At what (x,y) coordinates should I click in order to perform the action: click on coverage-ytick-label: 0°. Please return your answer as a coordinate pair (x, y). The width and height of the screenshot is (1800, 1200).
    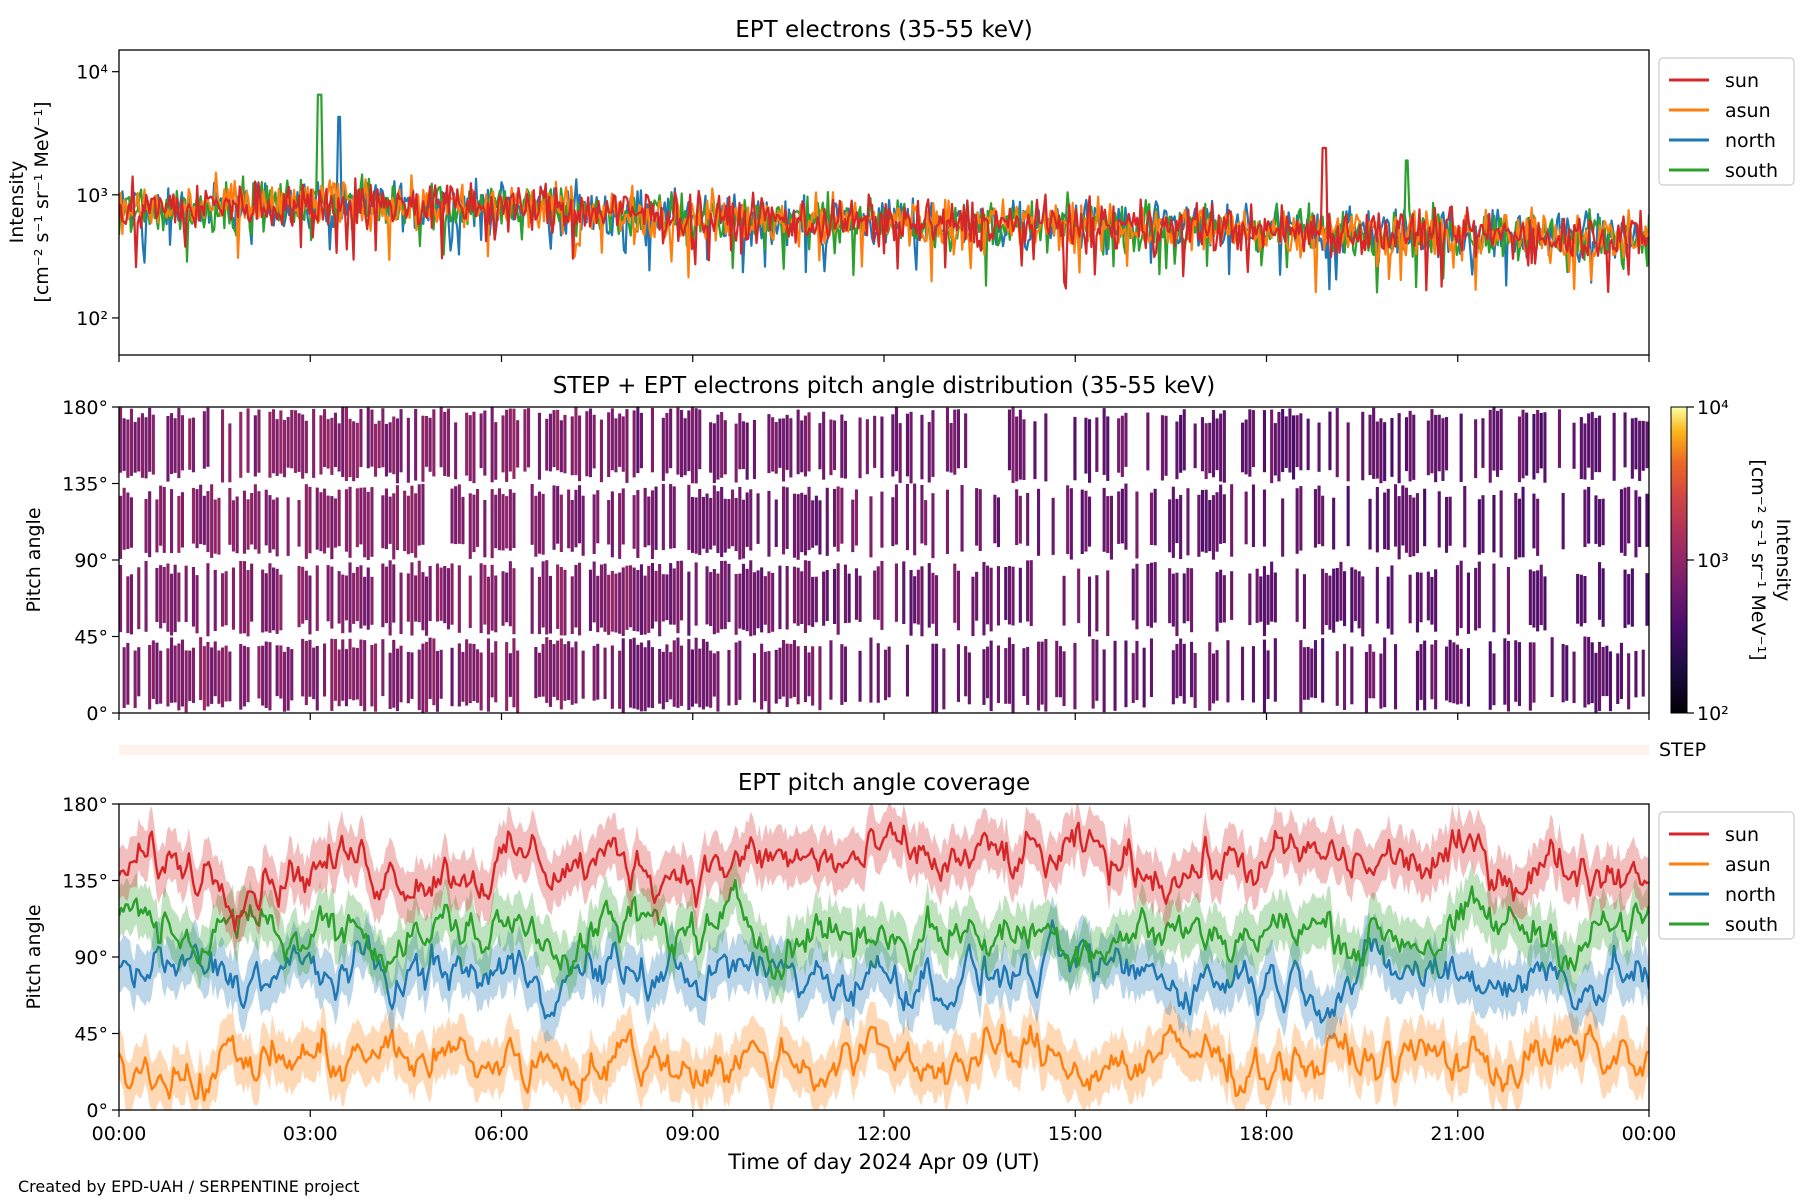
    Looking at the image, I should click on (97, 1111).